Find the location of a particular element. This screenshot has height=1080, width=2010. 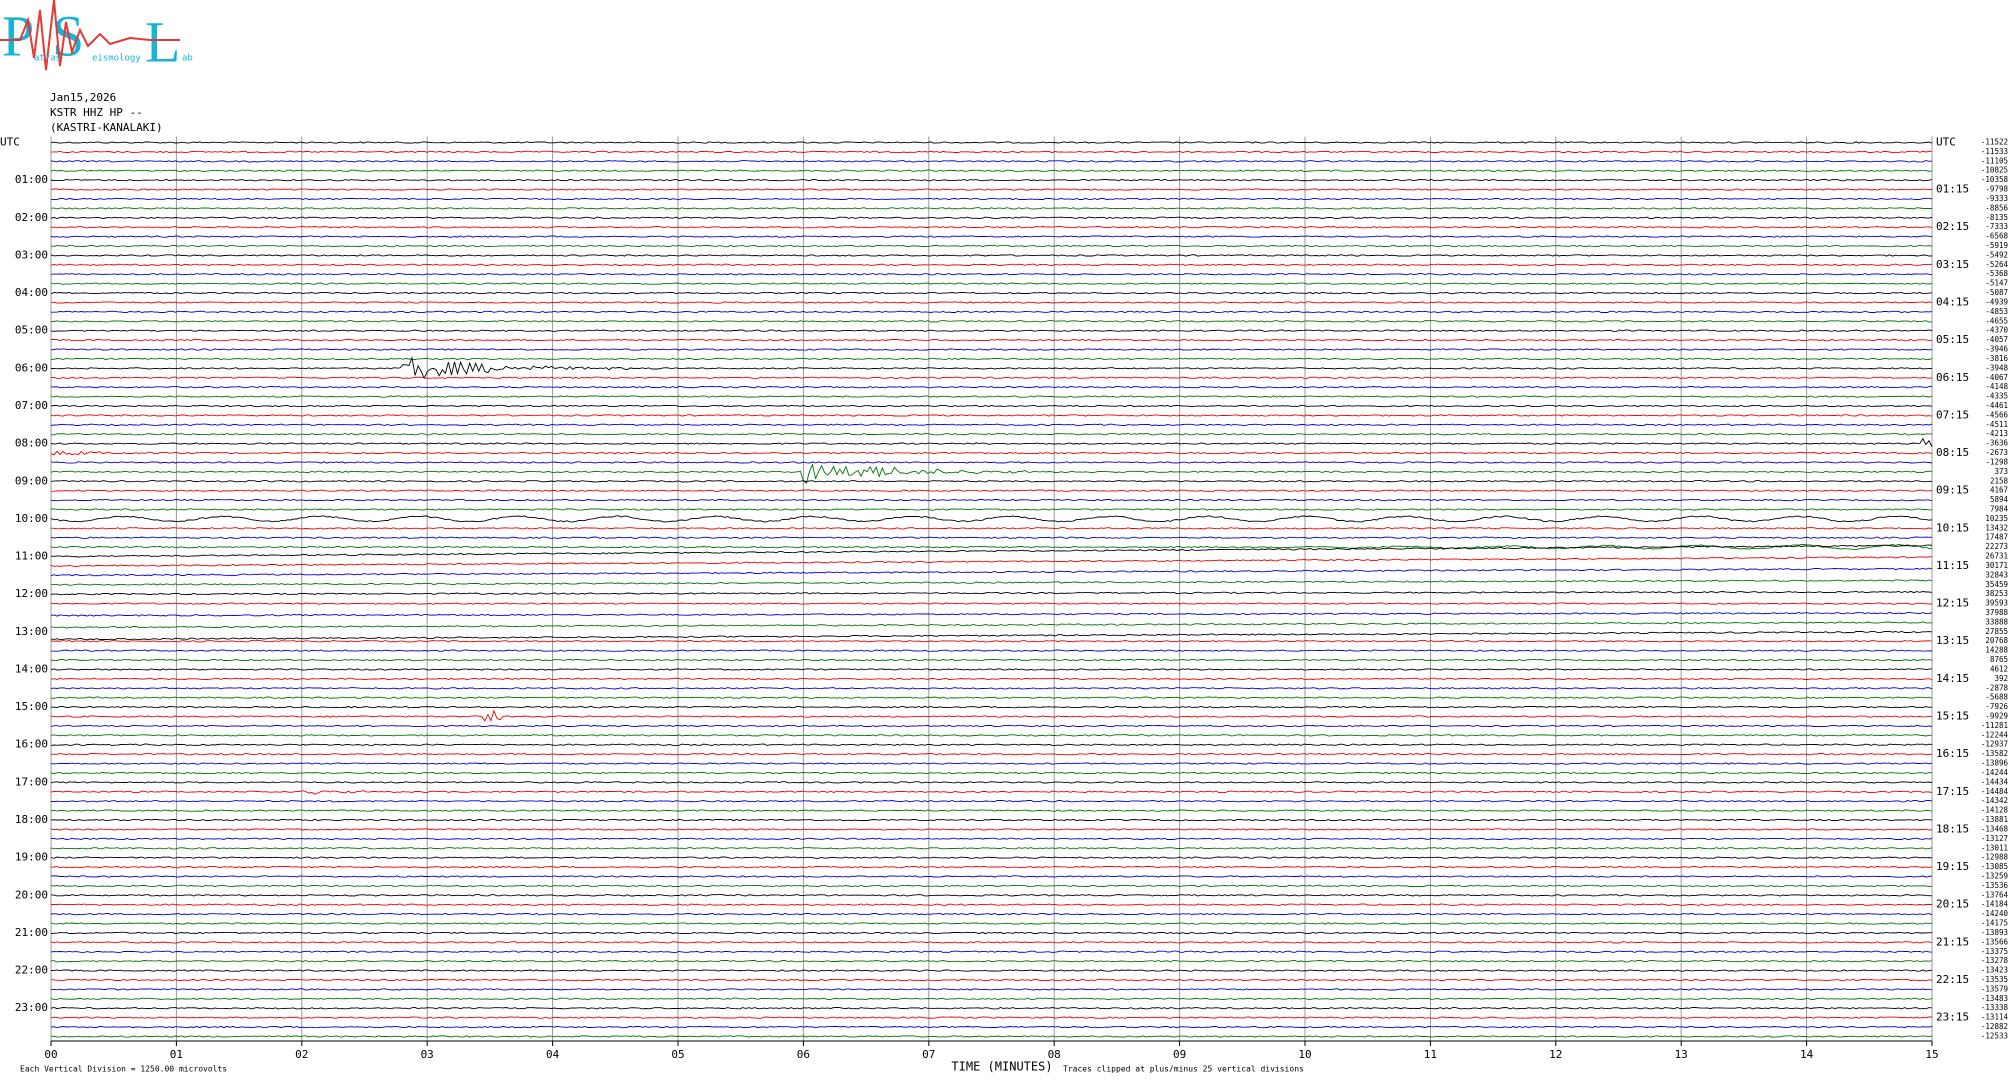

hour-label-right: 16:15 is located at coordinates (1952, 753).